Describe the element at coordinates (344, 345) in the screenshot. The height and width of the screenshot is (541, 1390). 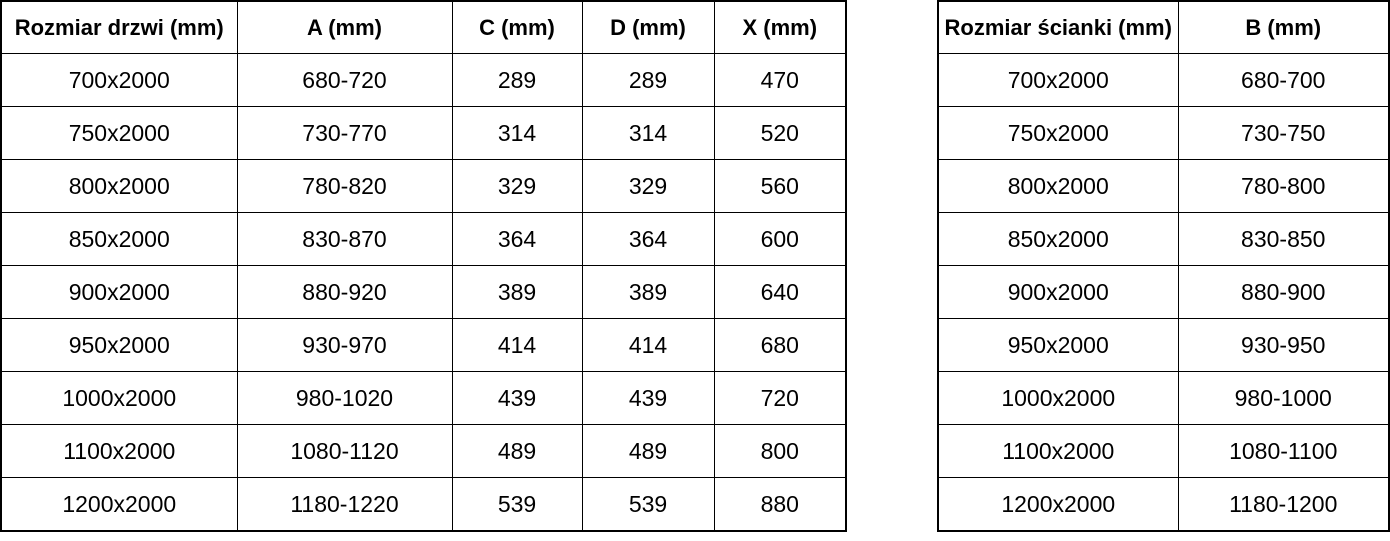
I see `table-cell: 930-970` at that location.